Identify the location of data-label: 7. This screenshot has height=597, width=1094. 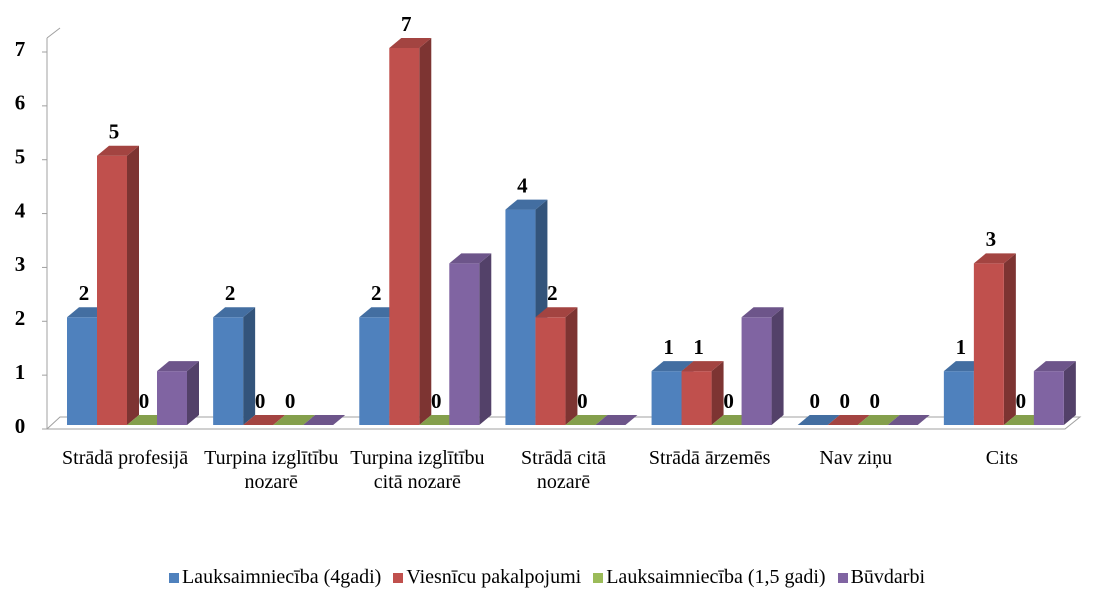
(406, 24).